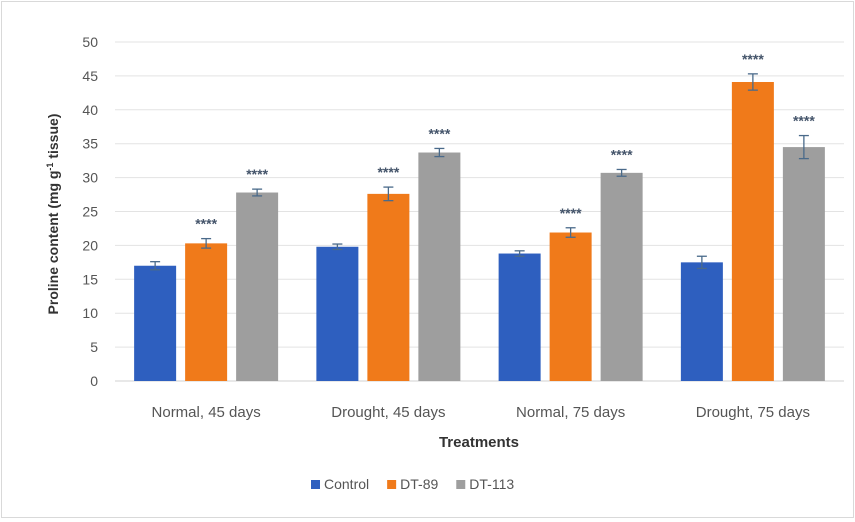 The image size is (855, 522). I want to click on x-tick-label: Drought, 45 days, so click(388, 412).